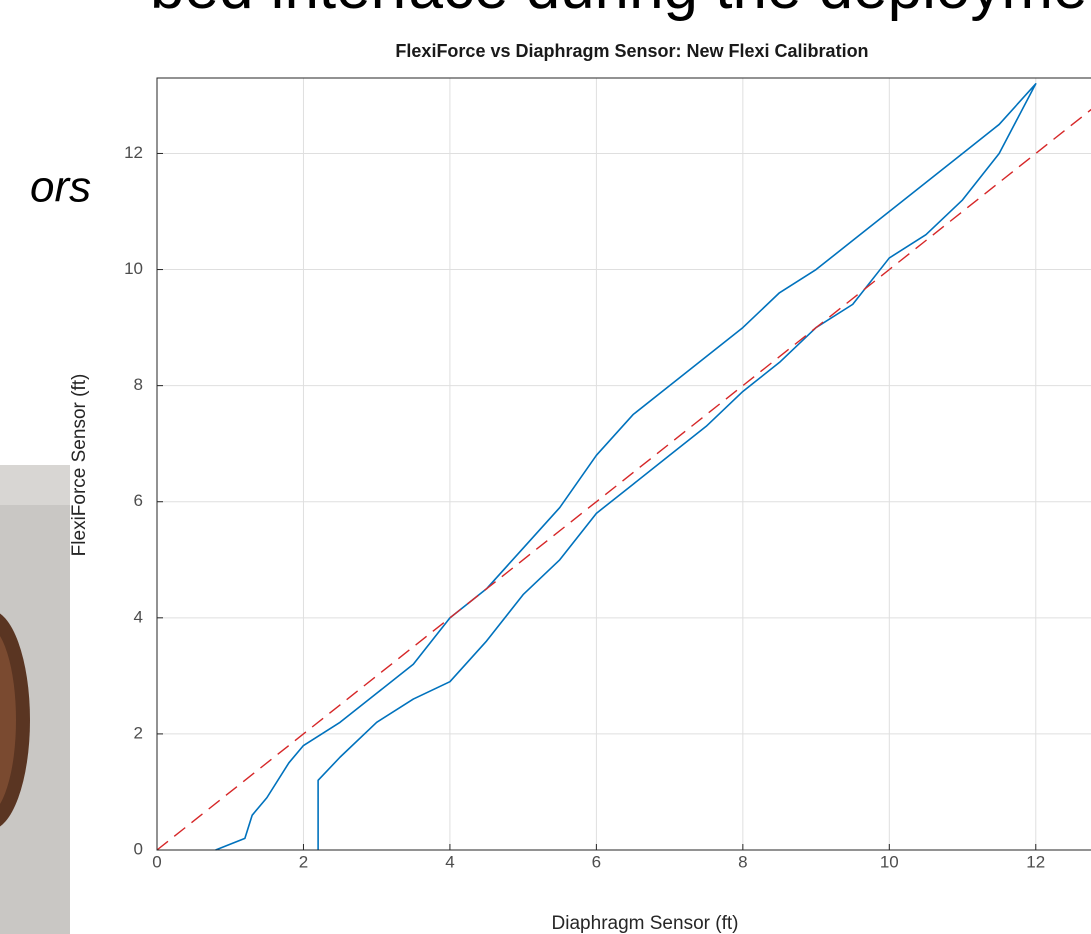 The height and width of the screenshot is (934, 1091). I want to click on y-tick-label: 10, so click(133, 268).